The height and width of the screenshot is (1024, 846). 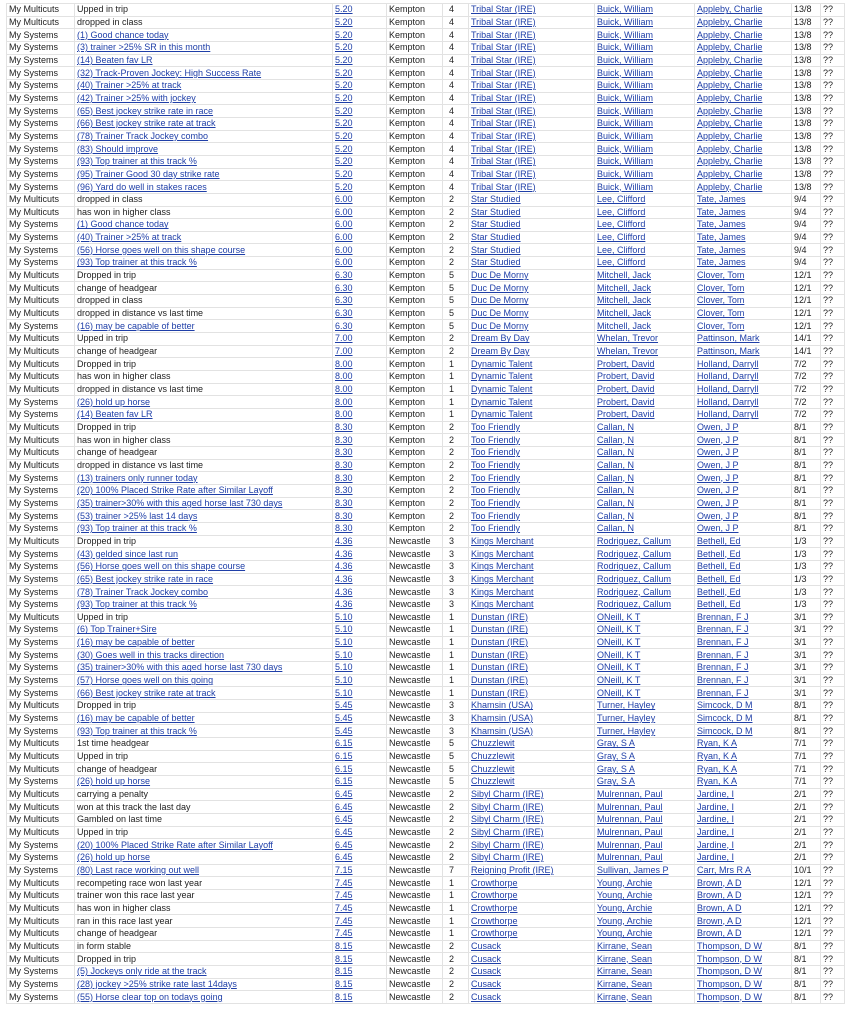 What do you see at coordinates (743, 250) in the screenshot?
I see `trainer: Tate, James` at bounding box center [743, 250].